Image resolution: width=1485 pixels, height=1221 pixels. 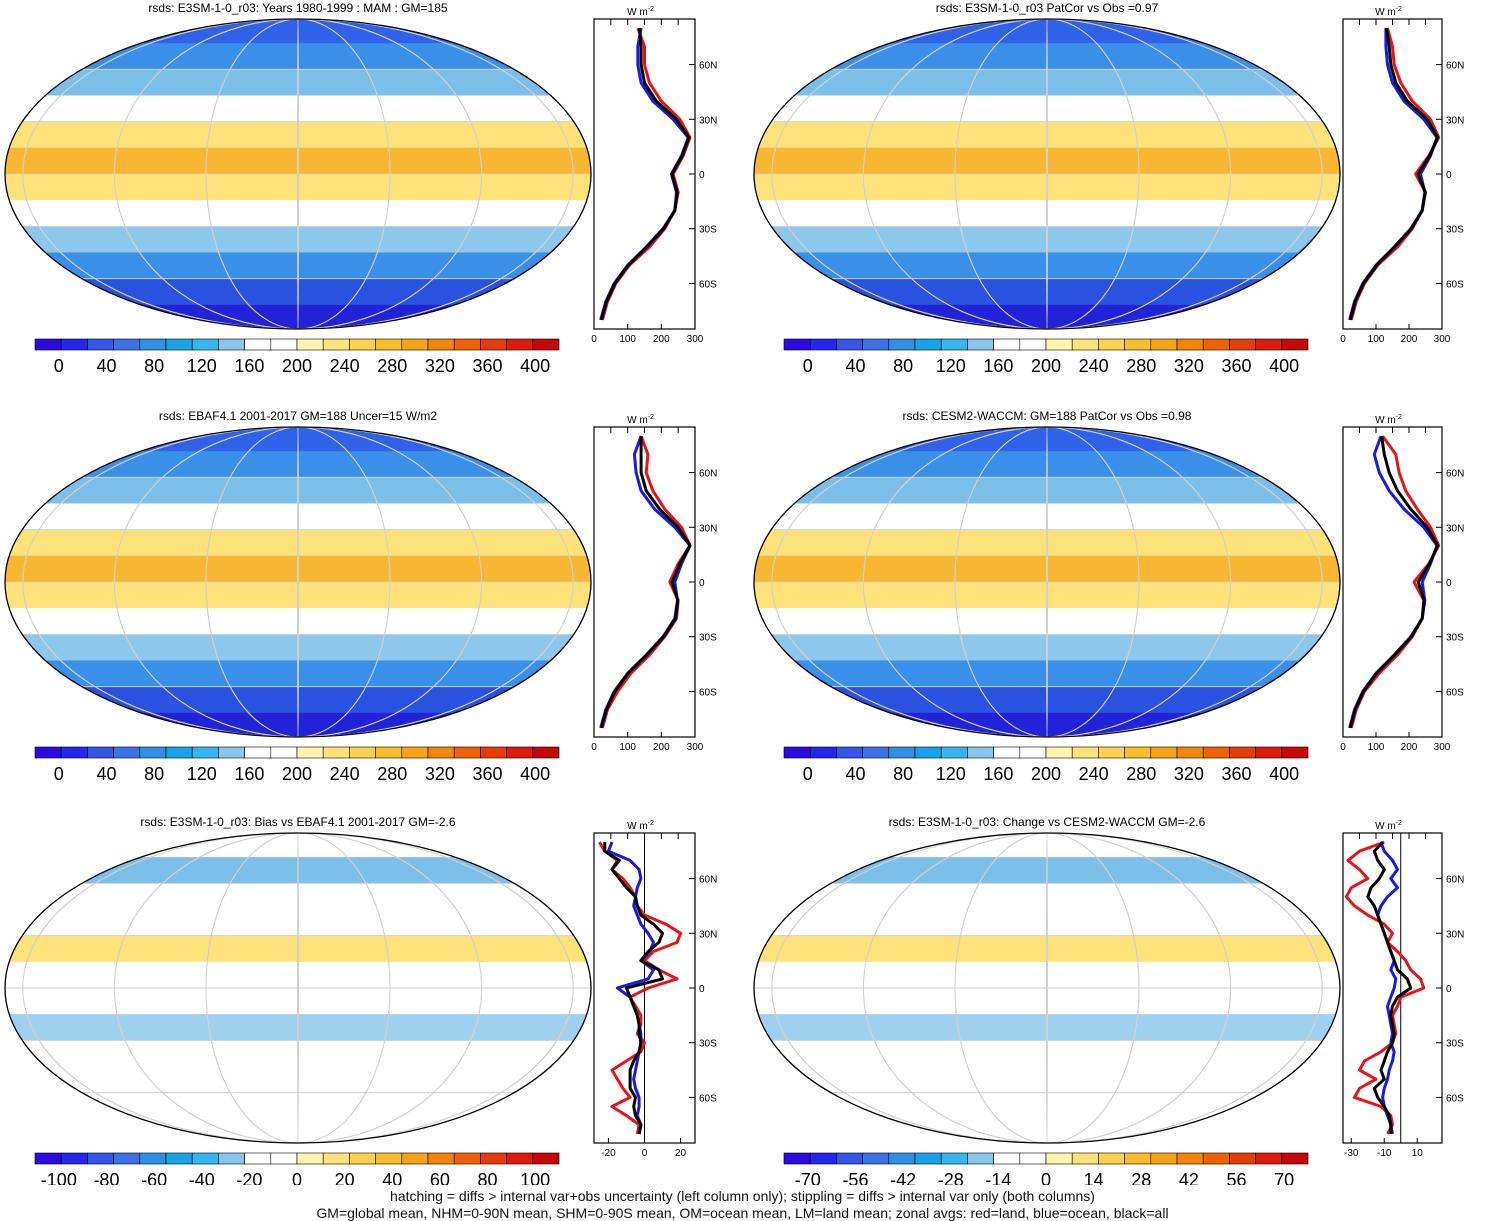 I want to click on zonal-xtick-label: 10, so click(x=1418, y=1153).